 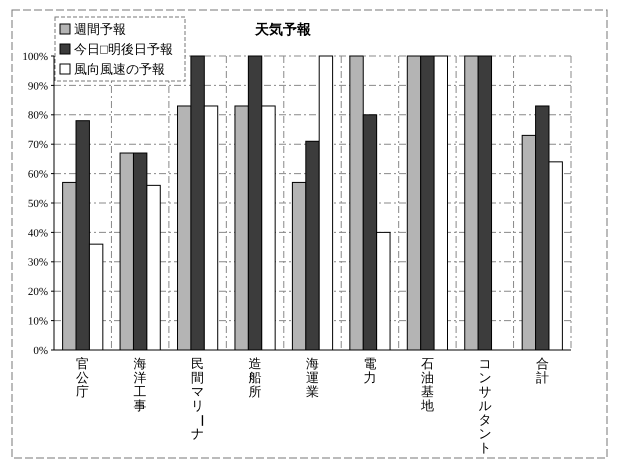 I want to click on x-tick-label: 海洋工事, so click(x=140, y=384).